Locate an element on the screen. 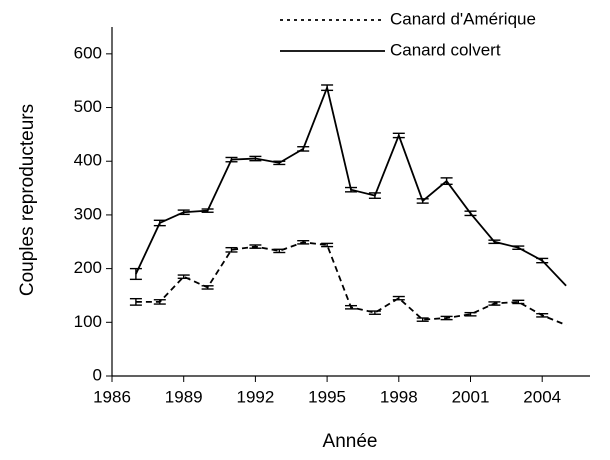 The height and width of the screenshot is (460, 610). legend-label: Canard colvert is located at coordinates (445, 49).